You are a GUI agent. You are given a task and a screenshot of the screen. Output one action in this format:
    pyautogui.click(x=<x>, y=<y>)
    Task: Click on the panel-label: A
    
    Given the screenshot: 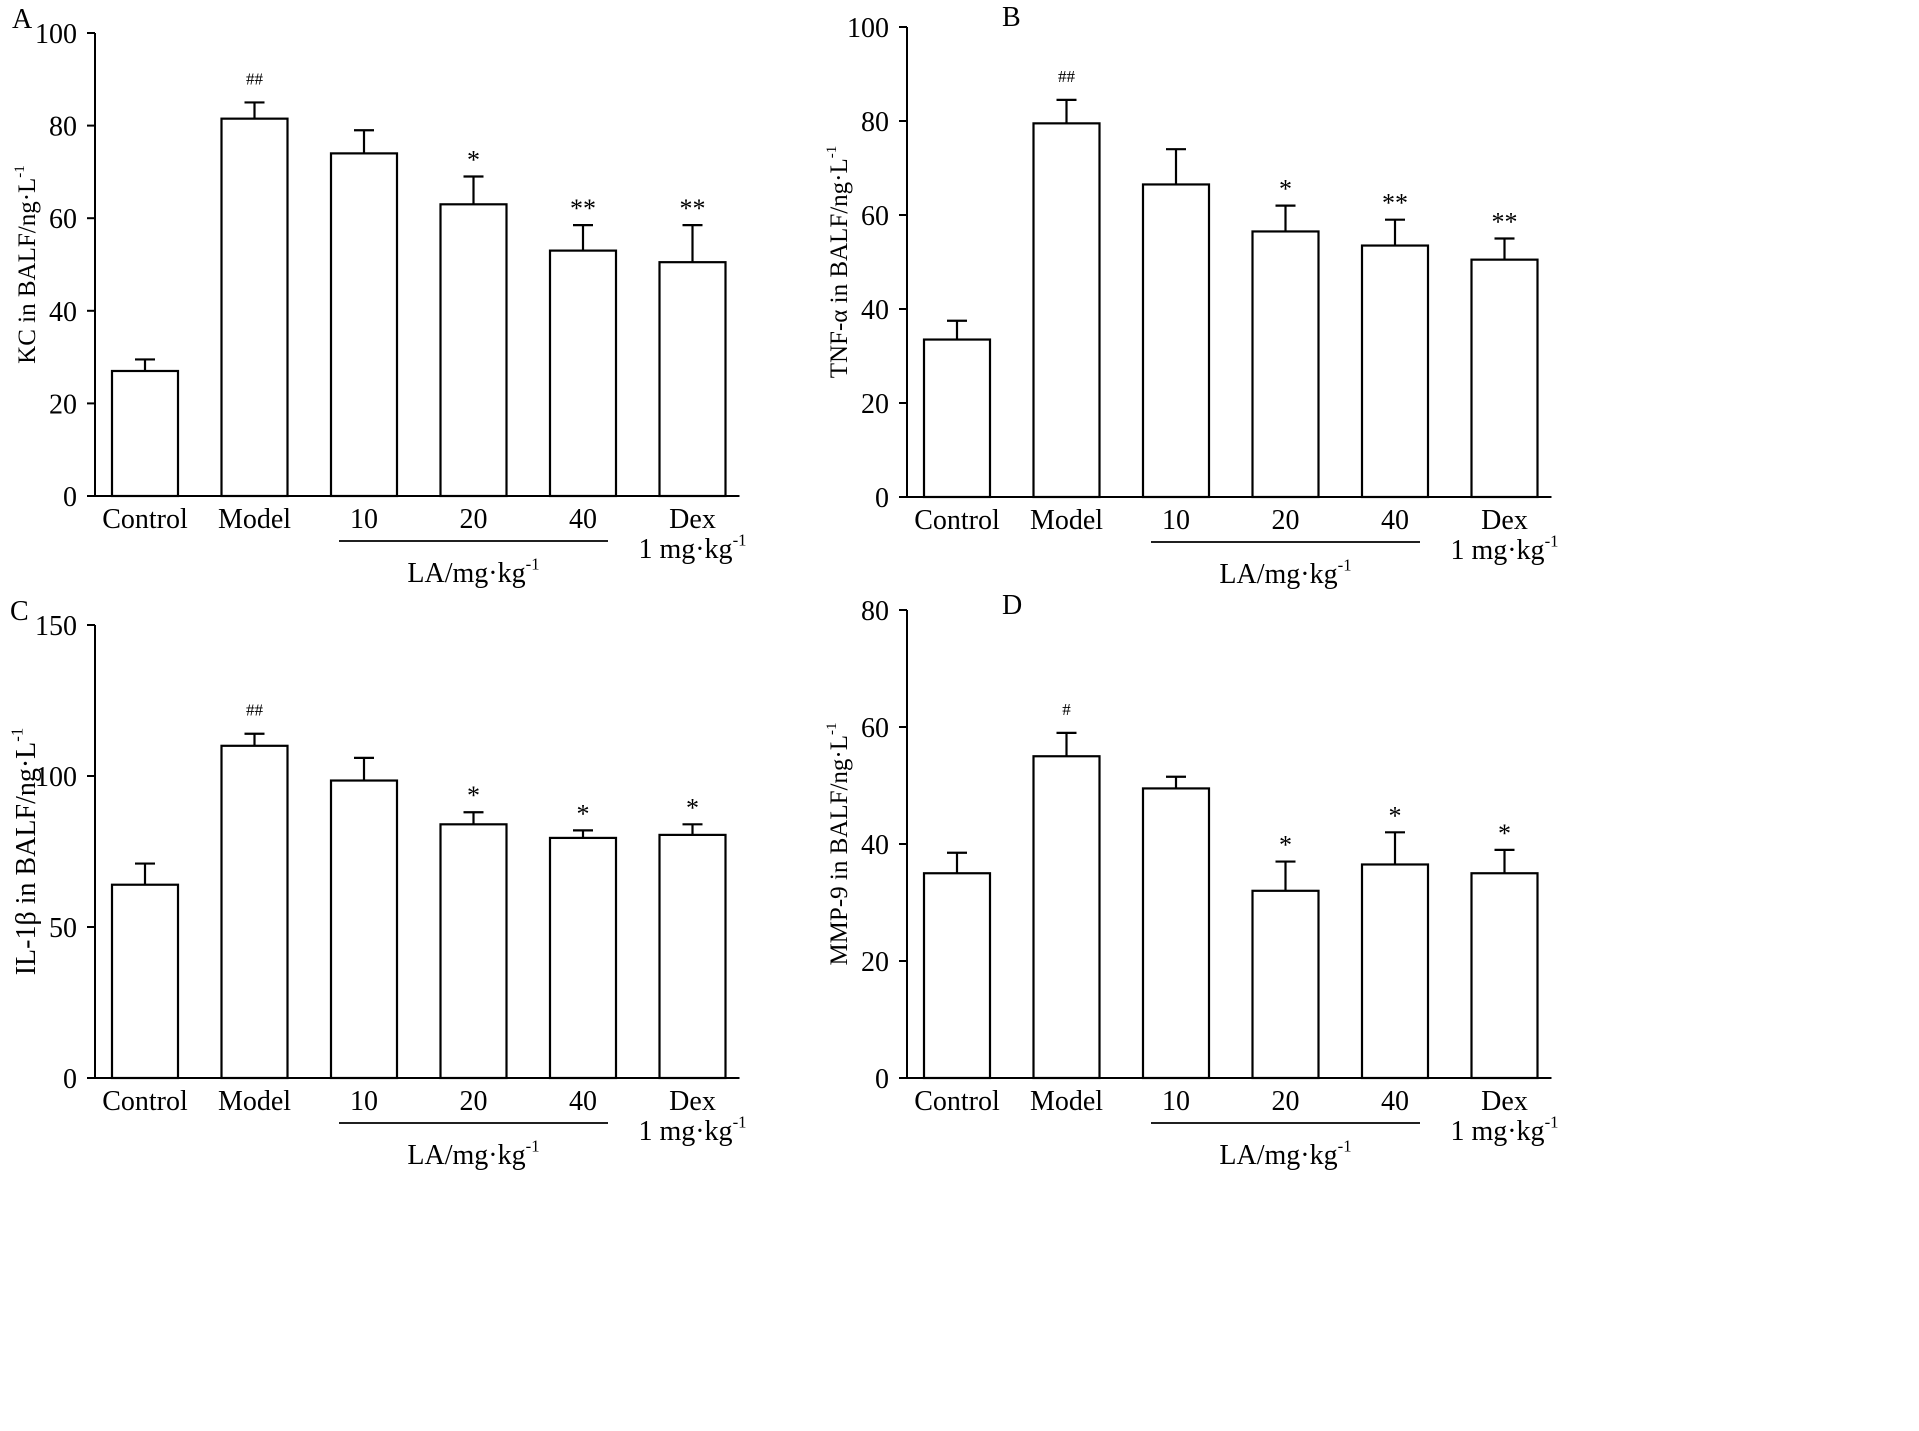 What is the action you would take?
    pyautogui.click(x=22, y=19)
    